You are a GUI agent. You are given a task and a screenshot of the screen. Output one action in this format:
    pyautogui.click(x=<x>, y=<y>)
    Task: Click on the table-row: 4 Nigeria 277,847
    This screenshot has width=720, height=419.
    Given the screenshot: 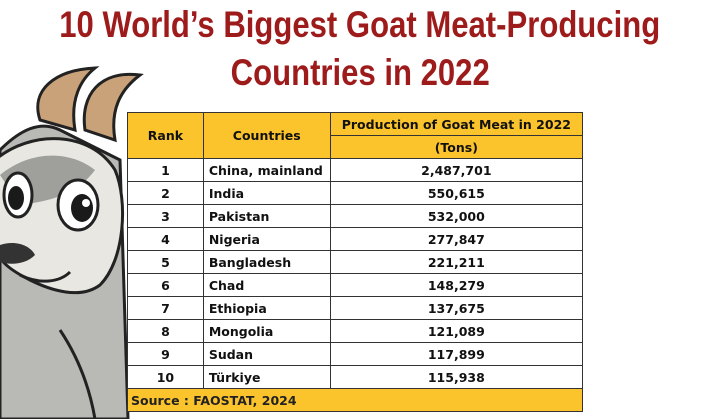 What is the action you would take?
    pyautogui.click(x=355, y=239)
    